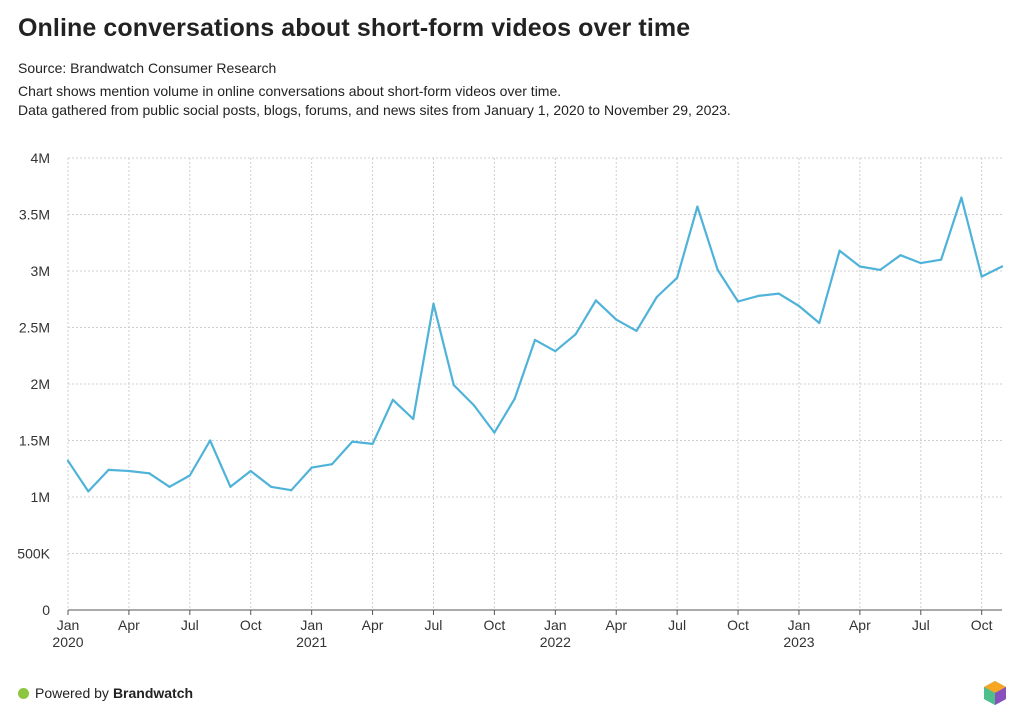 The width and height of the screenshot is (1024, 725). What do you see at coordinates (40, 271) in the screenshot?
I see `y-tick-label: 3M` at bounding box center [40, 271].